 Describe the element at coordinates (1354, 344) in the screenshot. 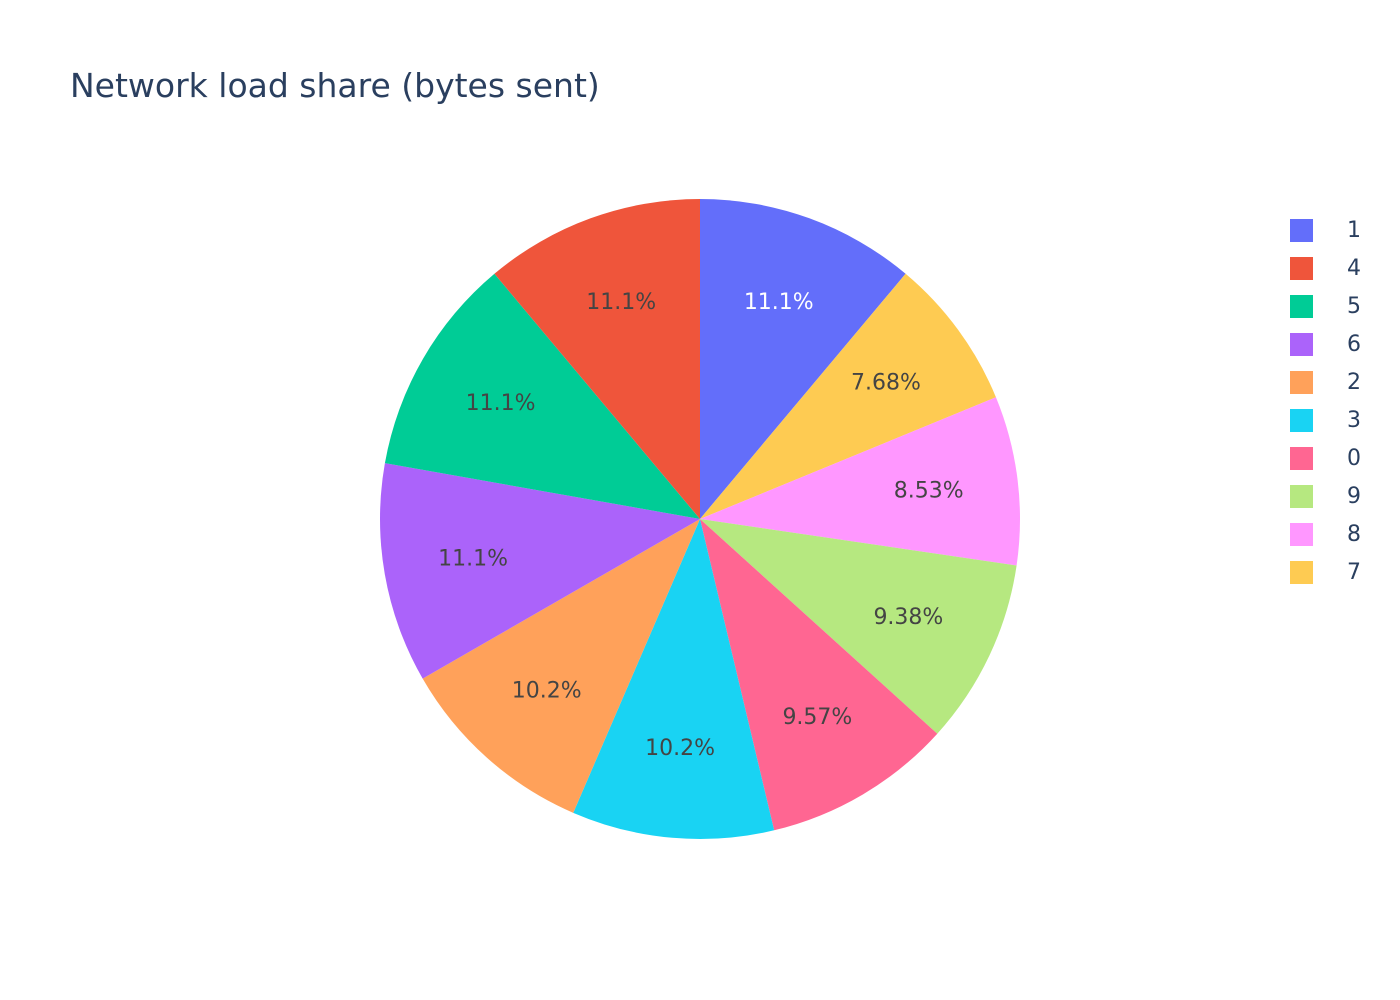

I see `legend-label: 6` at that location.